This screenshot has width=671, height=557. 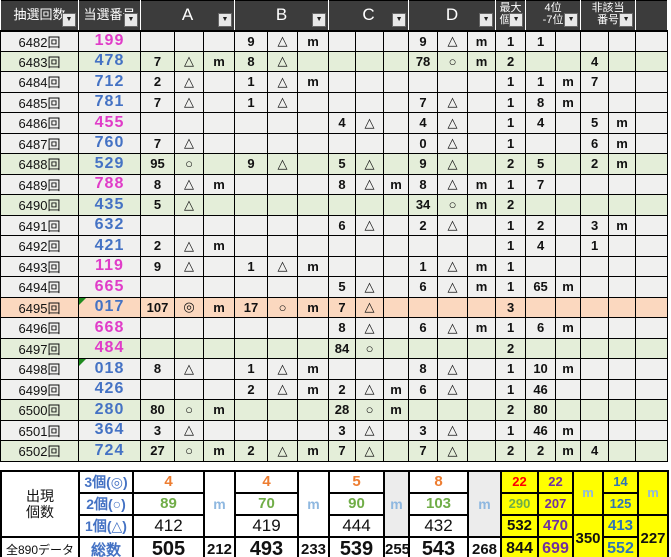 I want to click on draw-number-cell: 6482回, so click(x=39, y=41).